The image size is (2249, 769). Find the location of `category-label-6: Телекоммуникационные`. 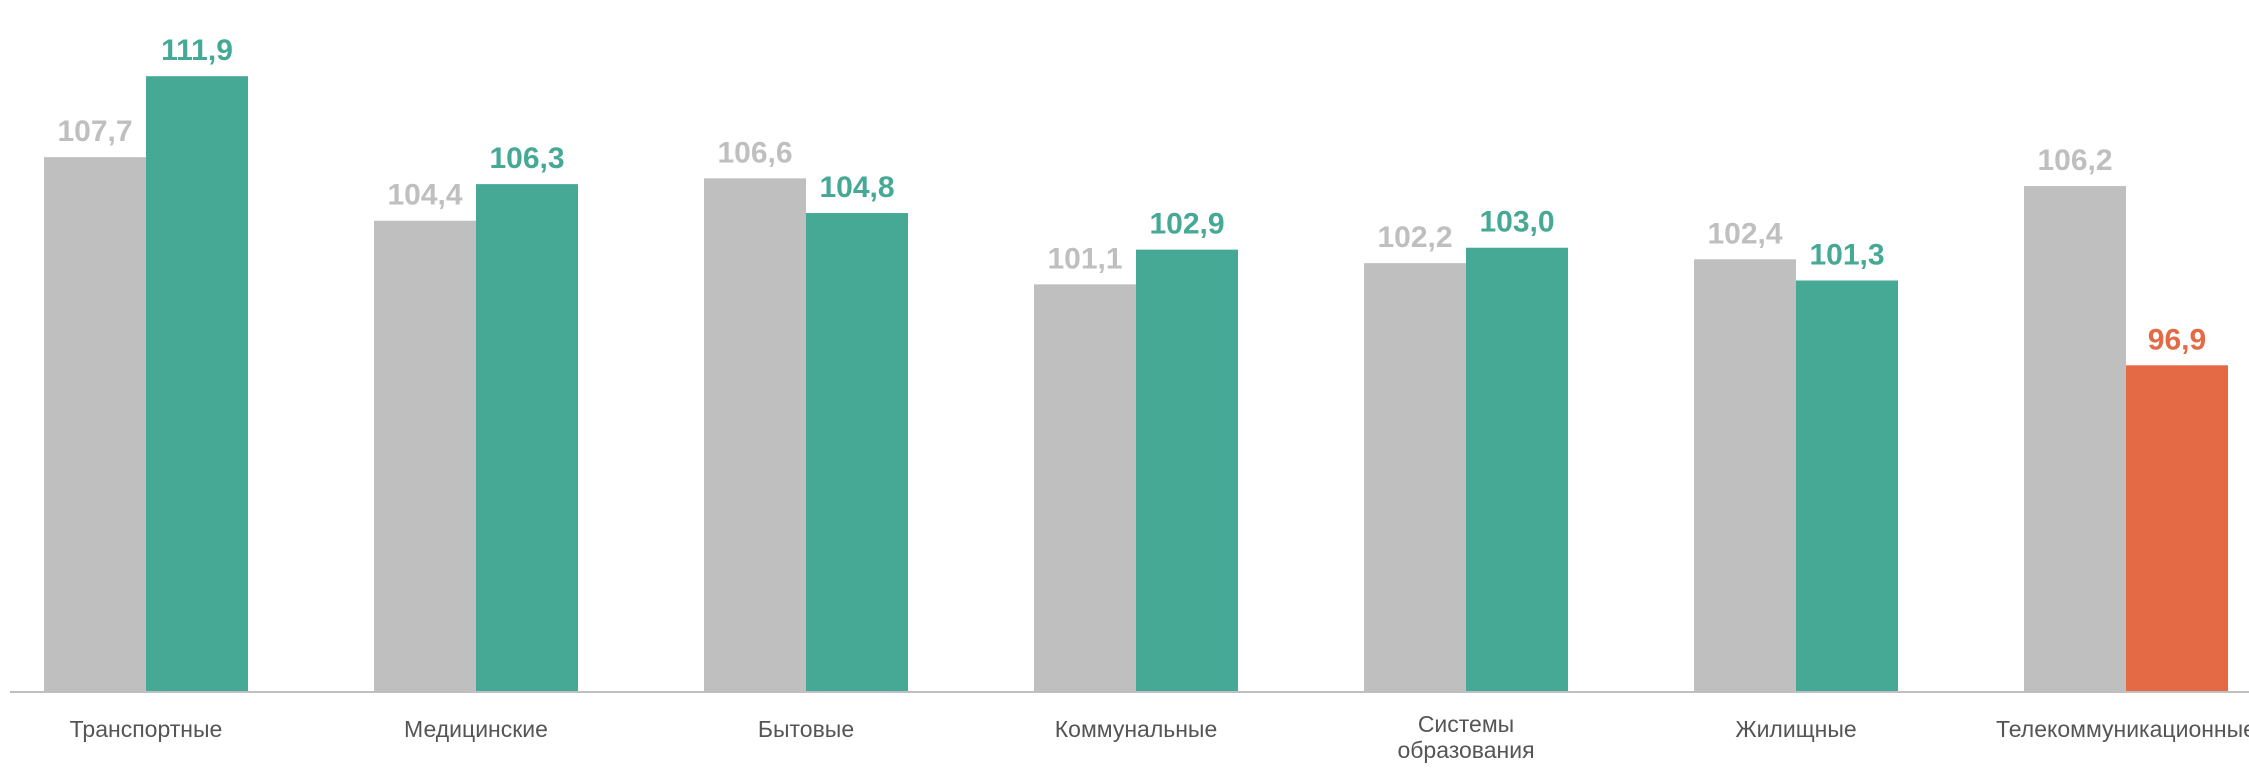

category-label-6: Телекоммуникационные is located at coordinates (2122, 729).